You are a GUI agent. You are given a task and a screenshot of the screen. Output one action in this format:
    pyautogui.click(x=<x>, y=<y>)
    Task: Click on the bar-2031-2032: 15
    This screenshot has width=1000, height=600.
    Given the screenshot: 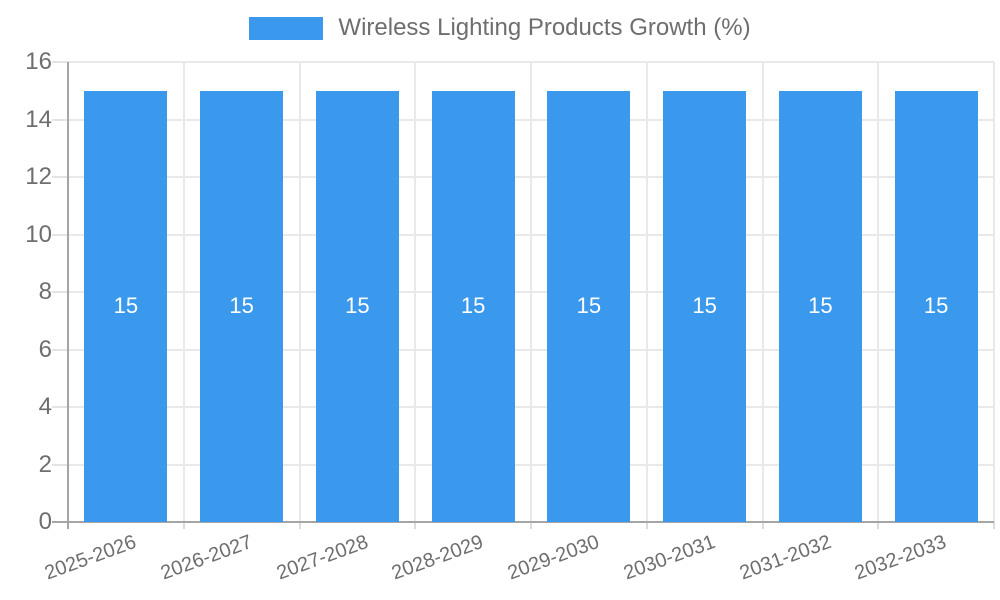 What is the action you would take?
    pyautogui.click(x=820, y=306)
    